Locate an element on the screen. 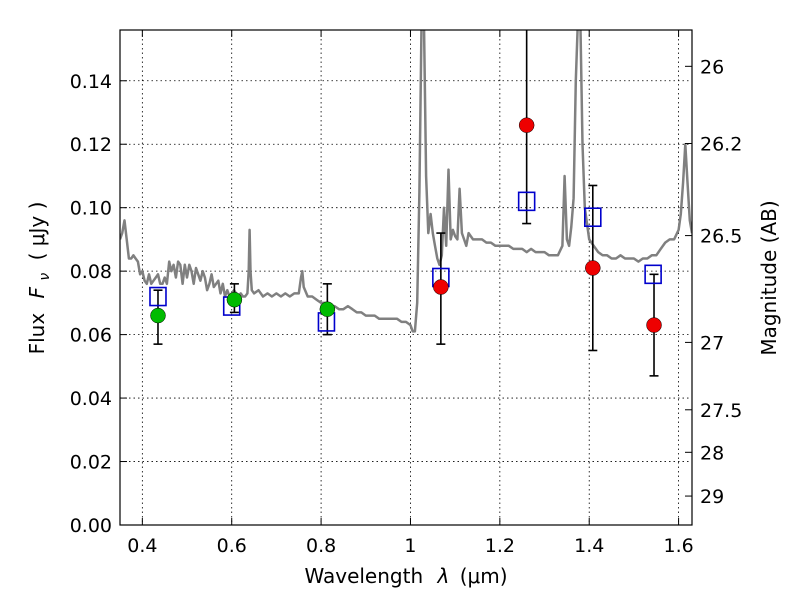 Image resolution: width=800 pixels, height=600 pixels. y-tick-label: 0.14 is located at coordinates (91, 82).